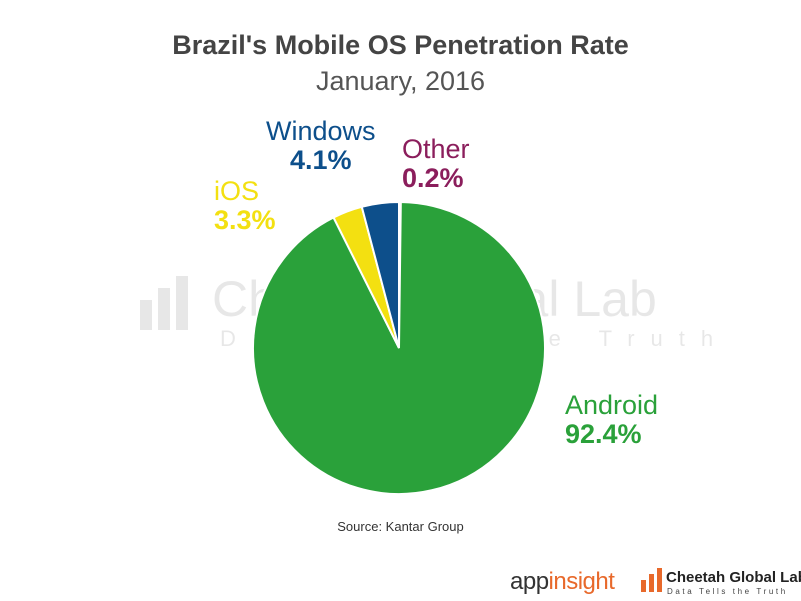  I want to click on cheetah-logo-icon, so click(651, 580).